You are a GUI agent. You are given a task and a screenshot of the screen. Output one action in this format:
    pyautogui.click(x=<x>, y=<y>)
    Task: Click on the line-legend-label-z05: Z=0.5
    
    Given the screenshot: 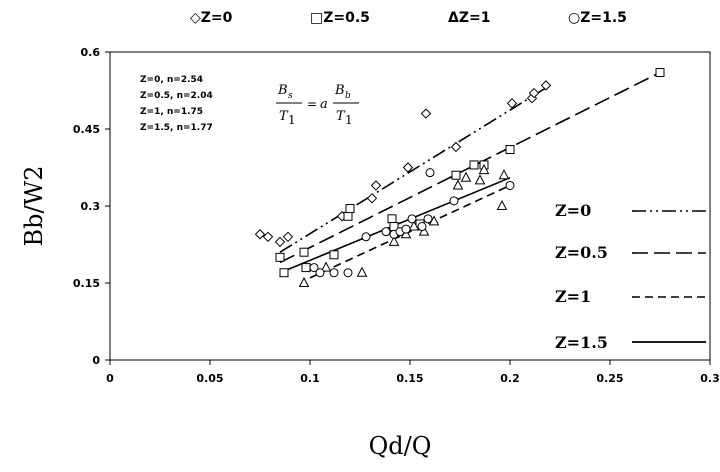 What is the action you would take?
    pyautogui.click(x=581, y=252)
    